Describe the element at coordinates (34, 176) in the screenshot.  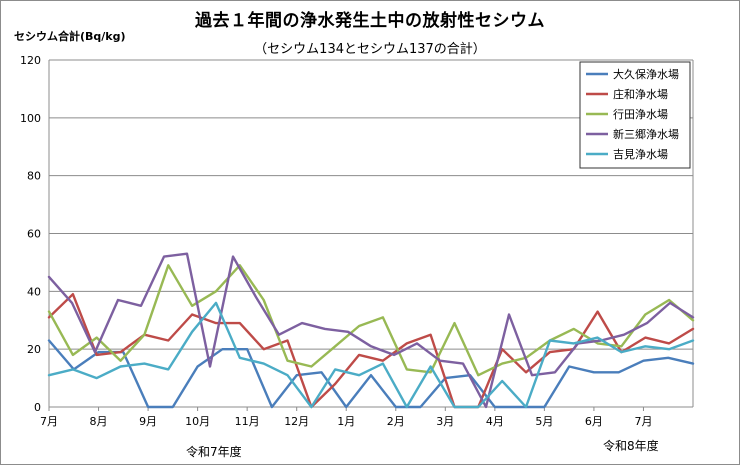
I see `y-tick-label: 80` at that location.